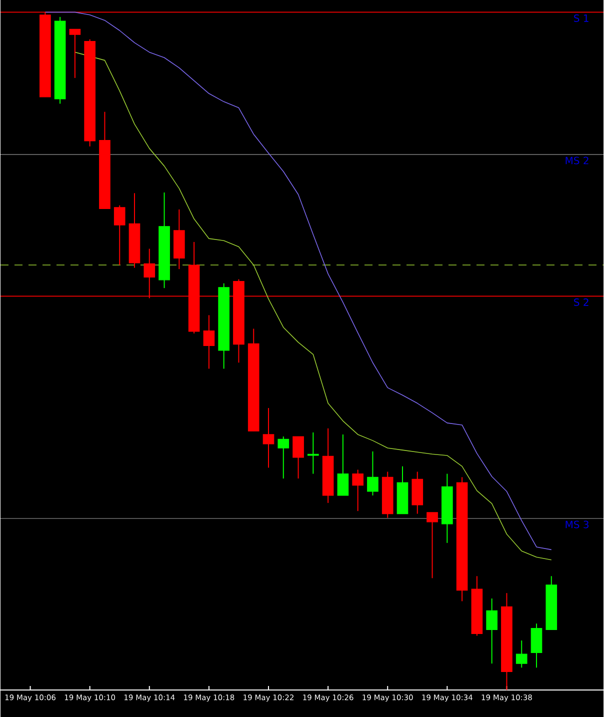  I want to click on ref-line-label: S 2, so click(581, 302).